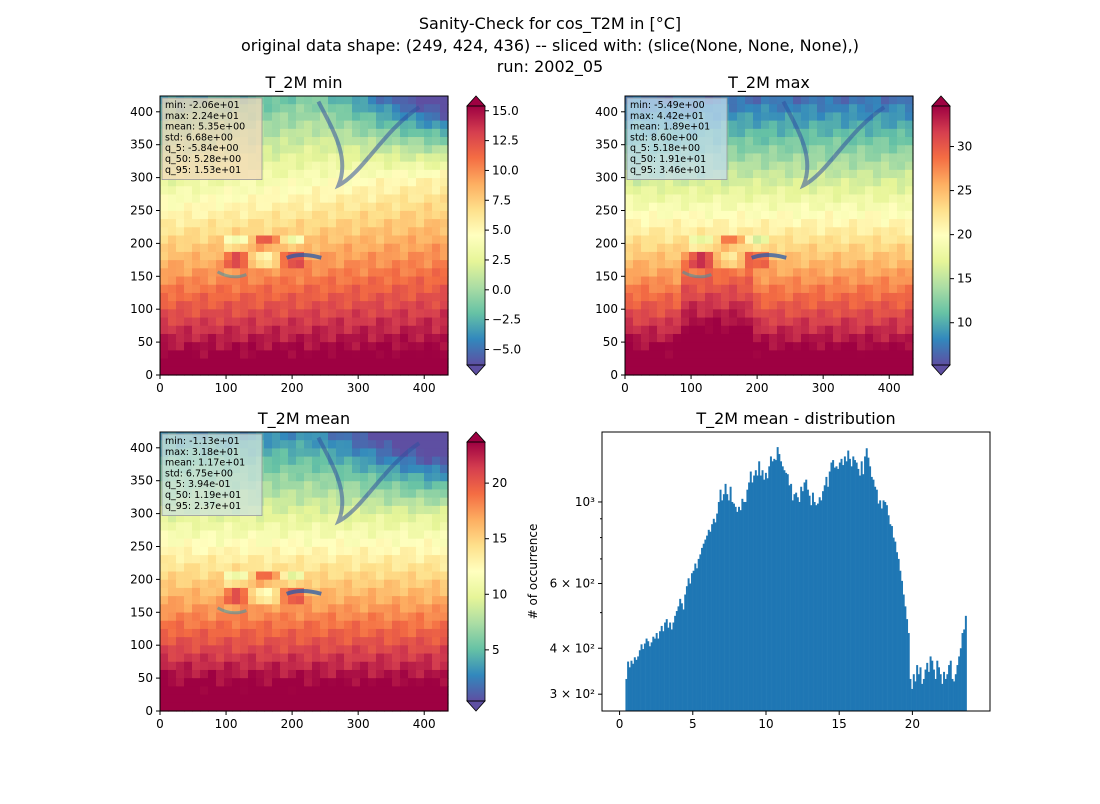  Describe the element at coordinates (202, 148) in the screenshot. I see `stats-line: q_5: -5.84e+00` at that location.